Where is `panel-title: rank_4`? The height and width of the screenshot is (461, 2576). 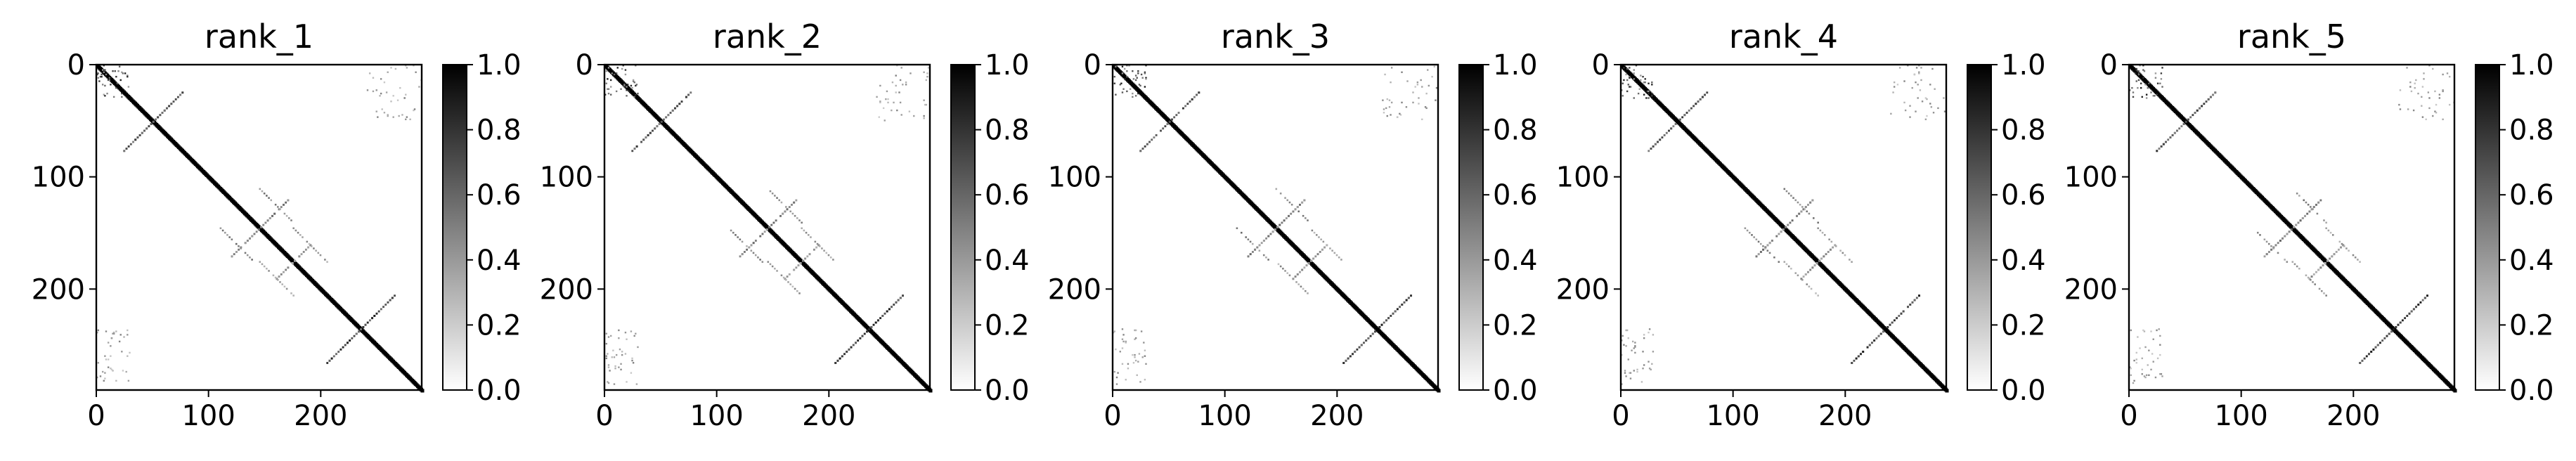 panel-title: rank_4 is located at coordinates (1784, 37).